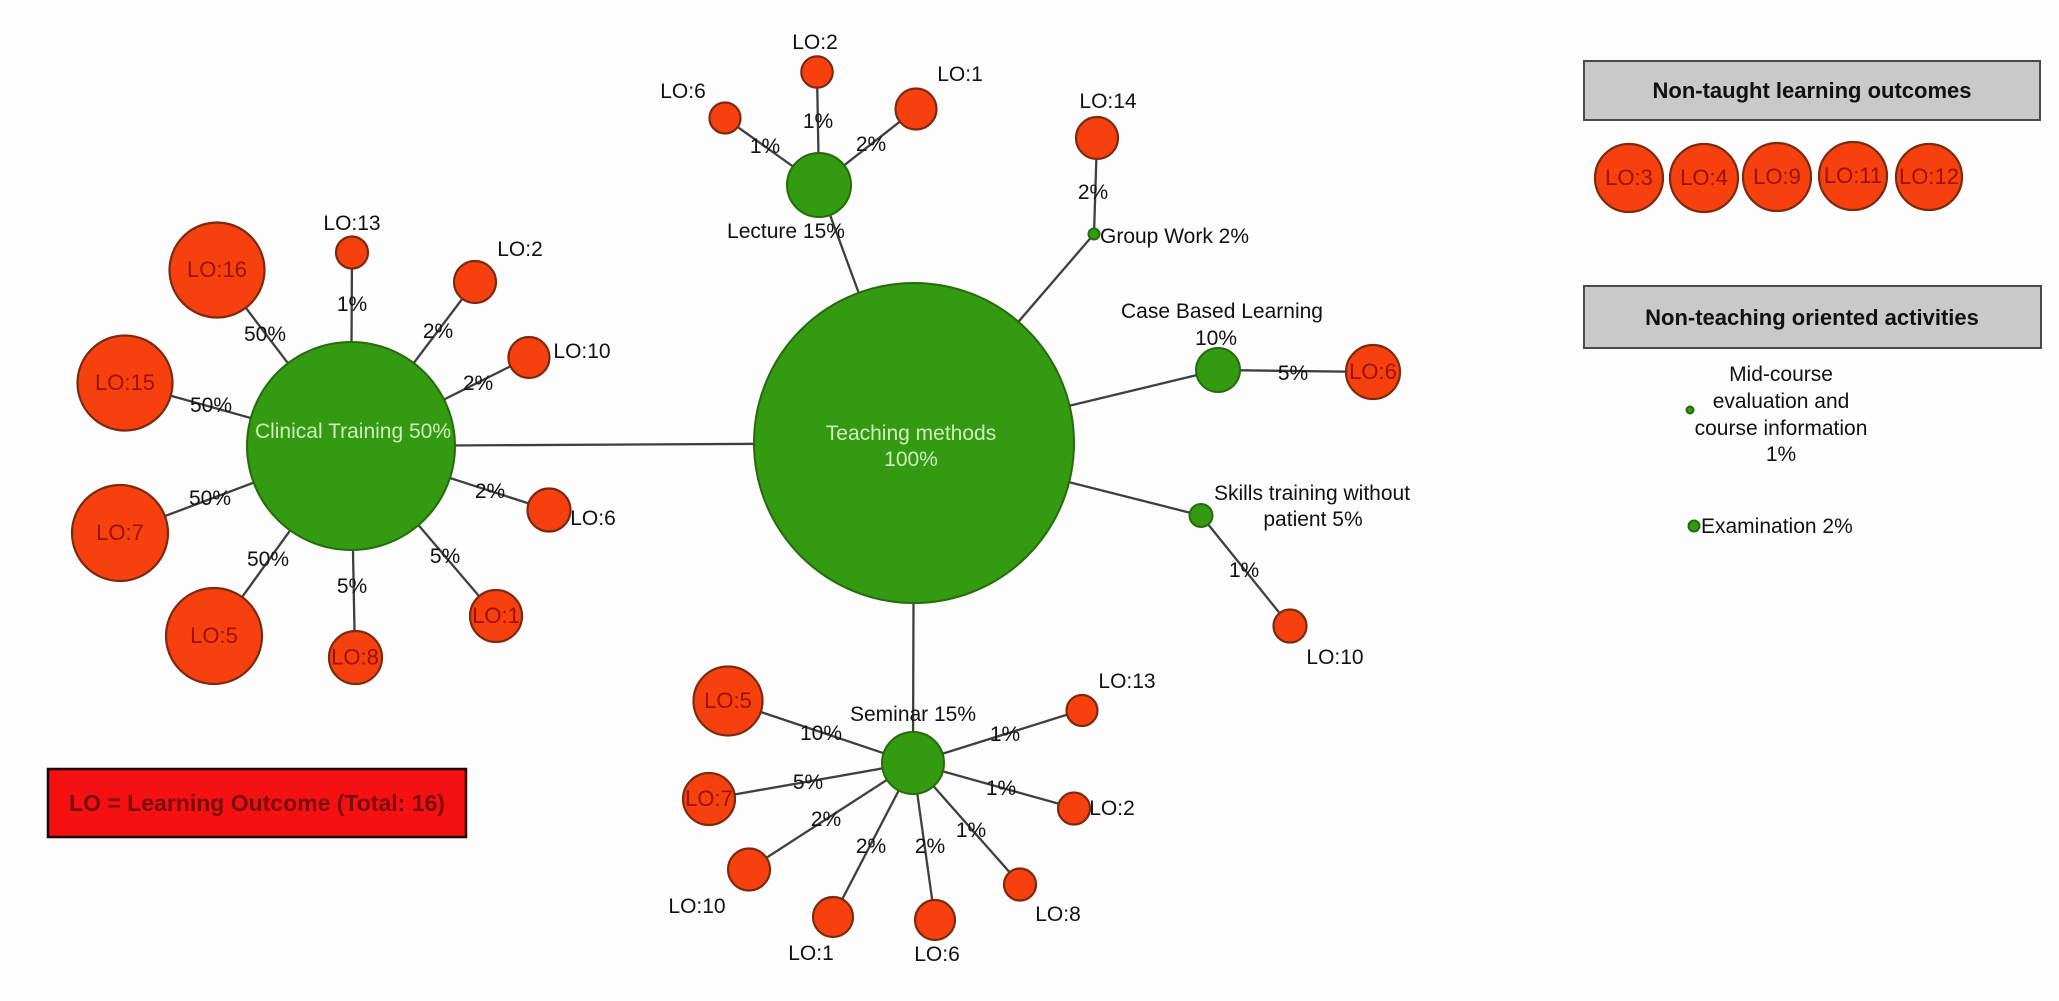 This screenshot has height=1001, width=2059. Describe the element at coordinates (1312, 493) in the screenshot. I see `svg-text: Skills training without` at that location.